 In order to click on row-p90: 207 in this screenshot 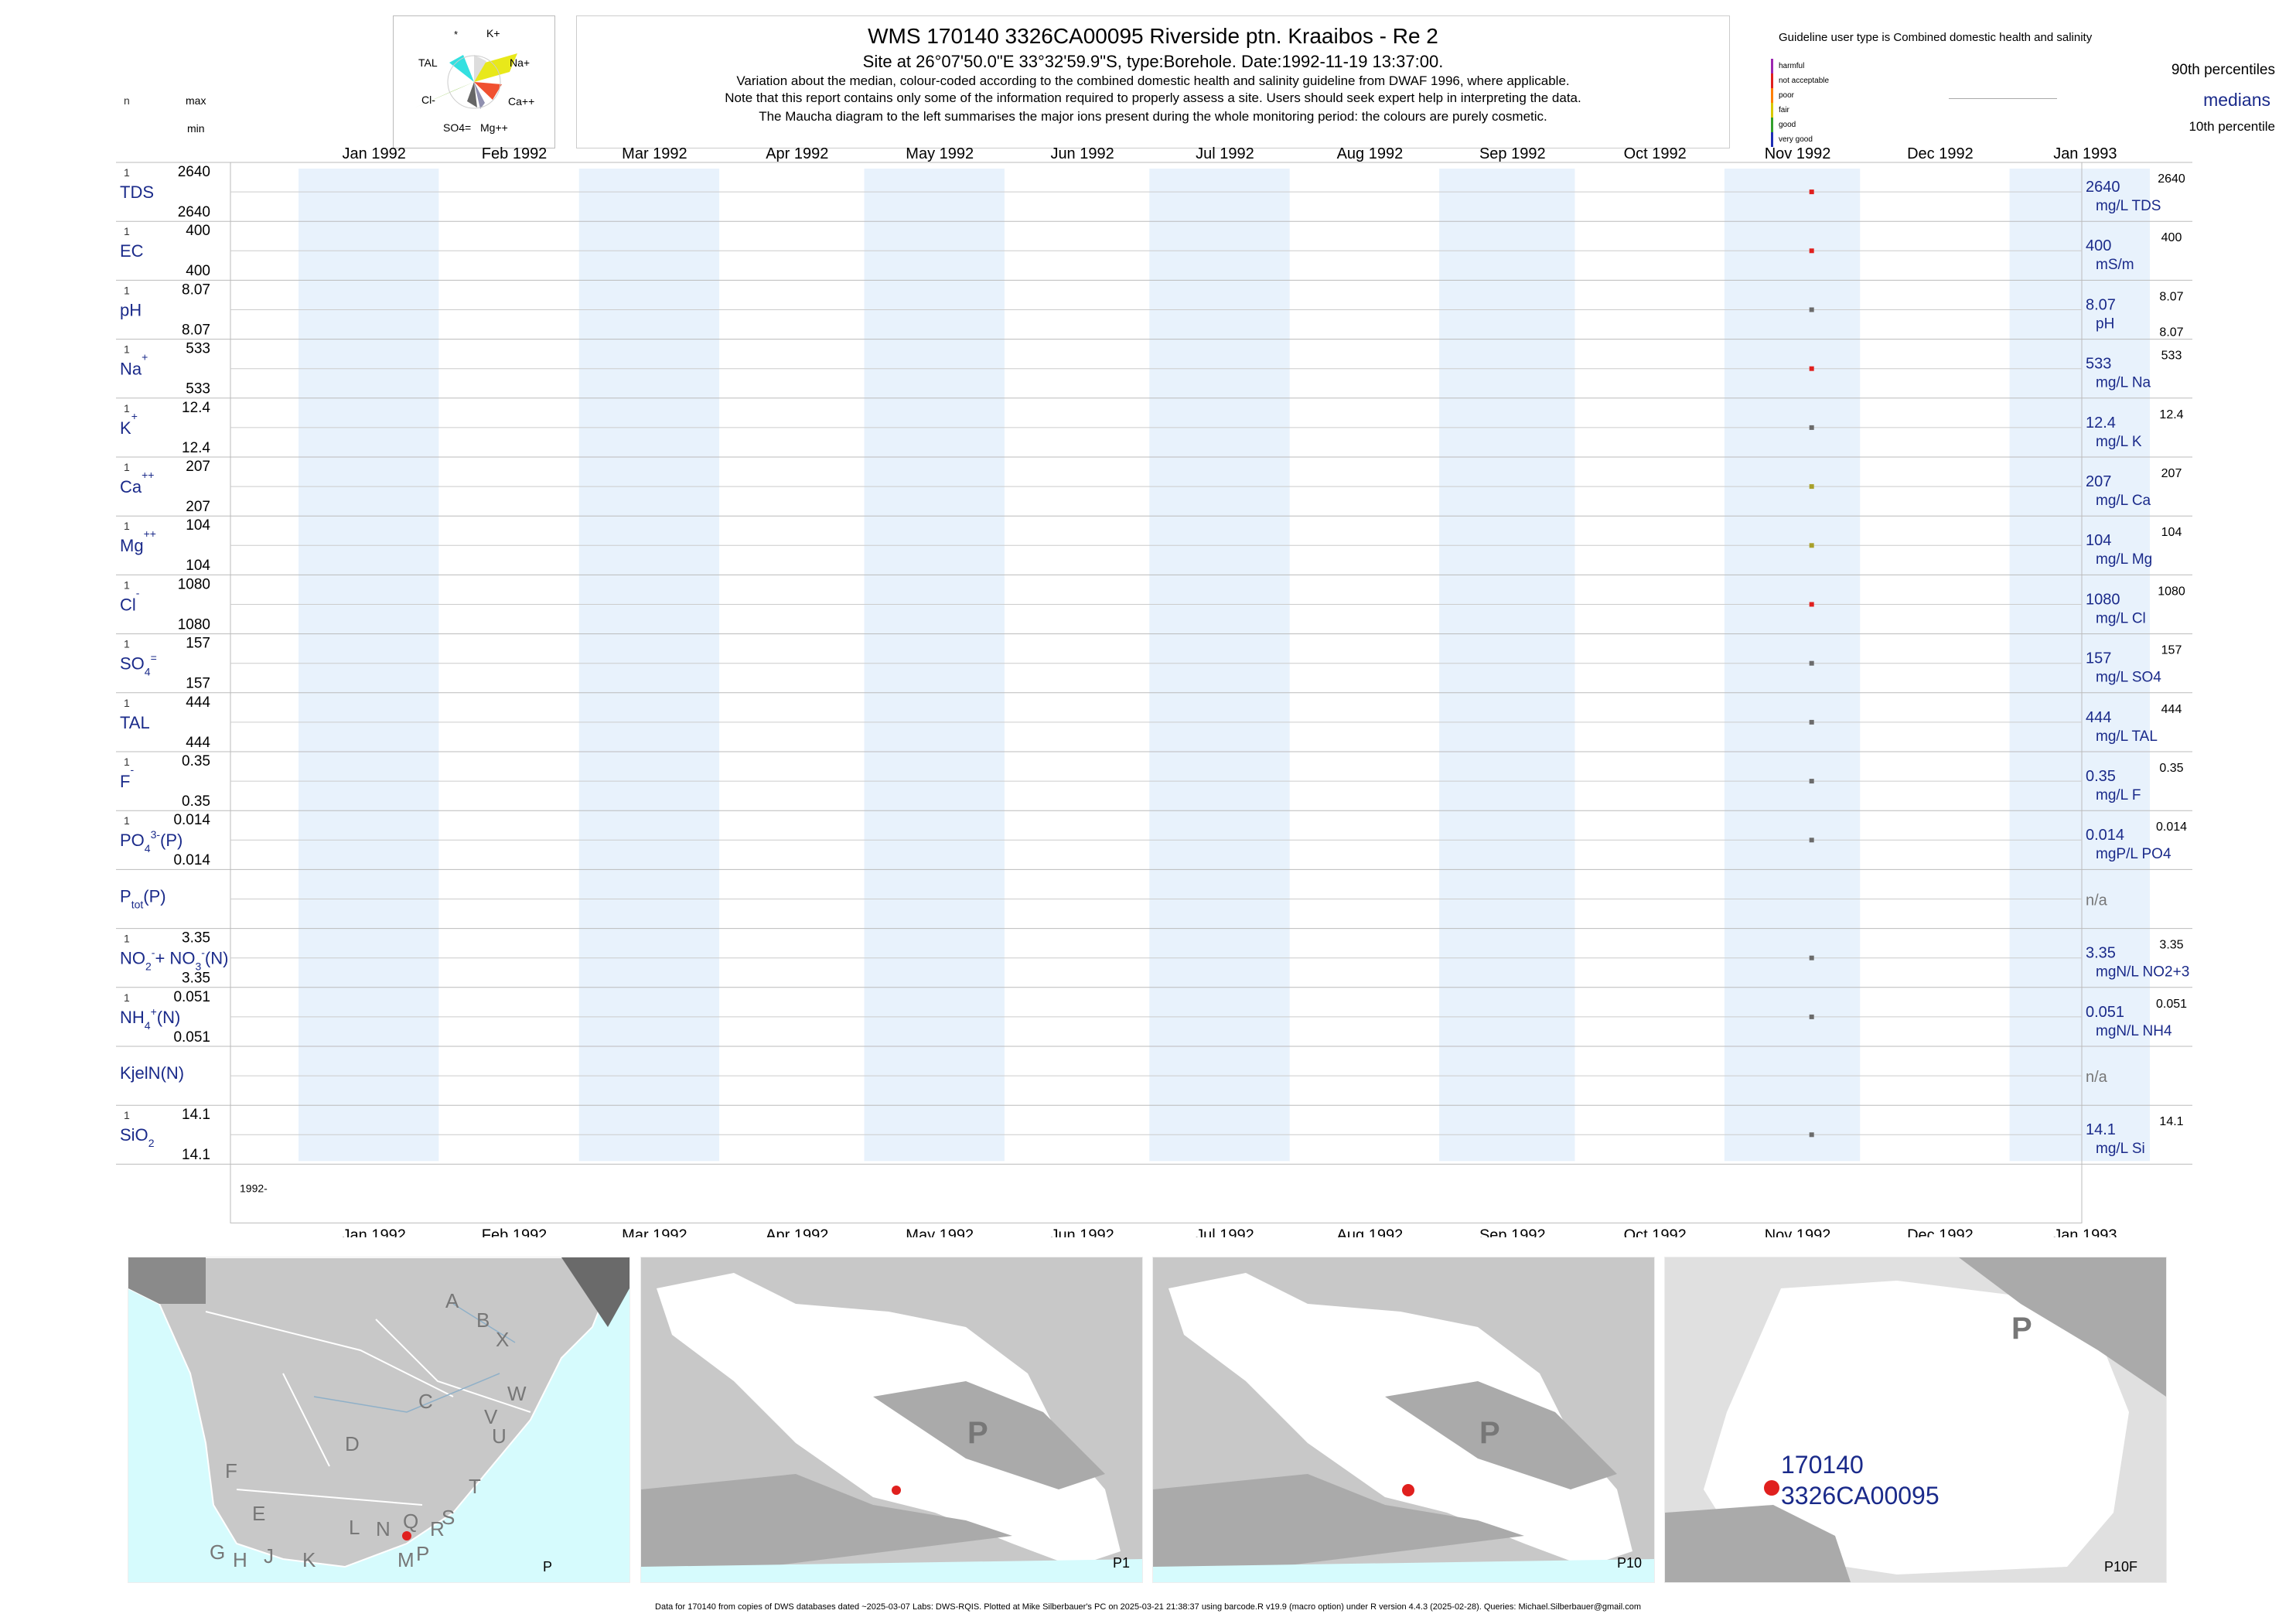, I will do `click(2171, 473)`.